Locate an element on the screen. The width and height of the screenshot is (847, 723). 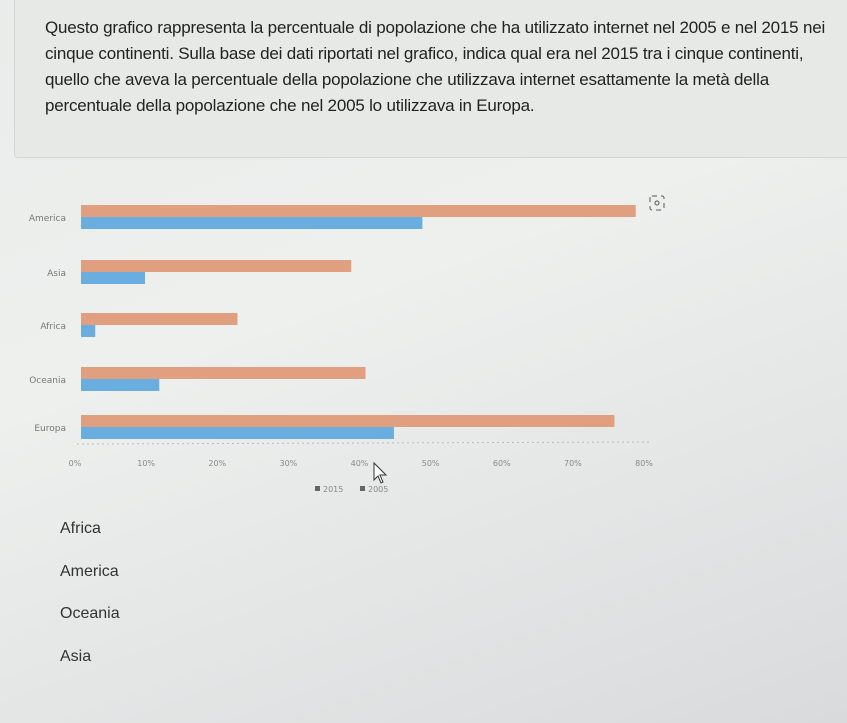
category-label: America is located at coordinates (47, 219).